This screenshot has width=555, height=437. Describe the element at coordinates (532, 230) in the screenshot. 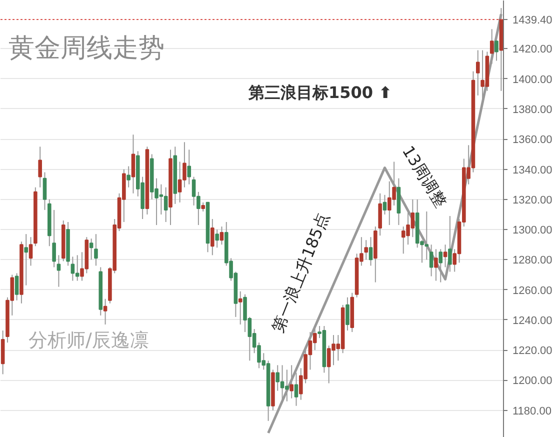

I see `y-tick-label: 1300.00` at that location.